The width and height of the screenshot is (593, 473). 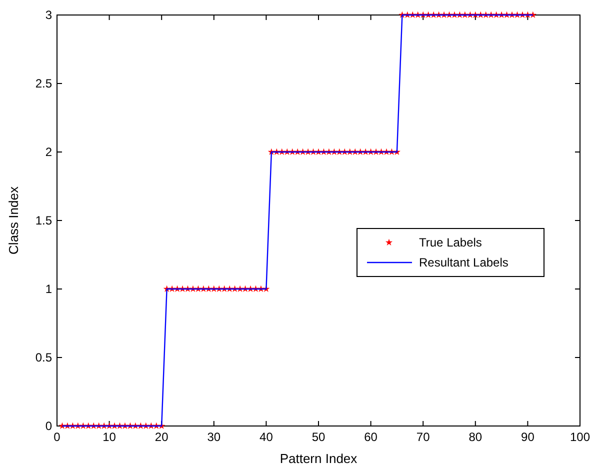 What do you see at coordinates (319, 437) in the screenshot?
I see `x-tick-label: 50` at bounding box center [319, 437].